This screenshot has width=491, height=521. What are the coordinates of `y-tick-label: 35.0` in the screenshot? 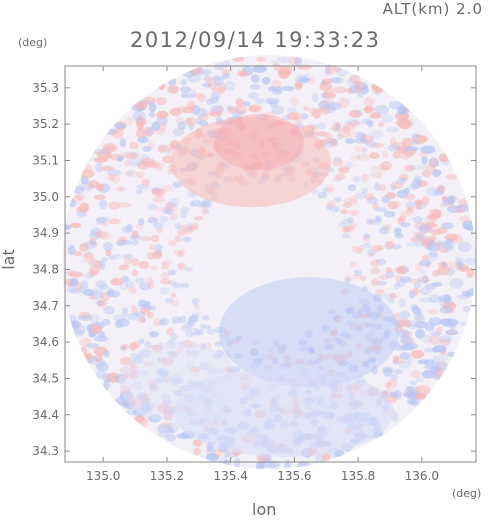 It's located at (45, 197).